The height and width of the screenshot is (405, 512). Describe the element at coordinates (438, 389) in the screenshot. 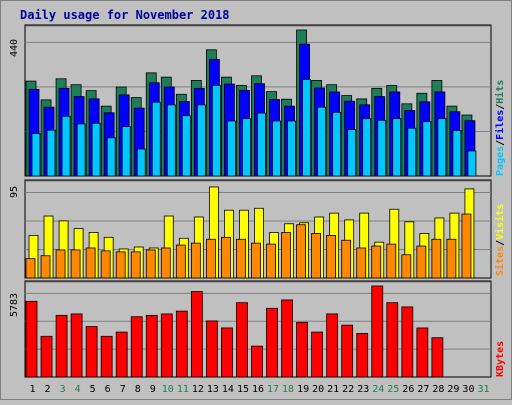

I see `day-label-28: 28` at that location.